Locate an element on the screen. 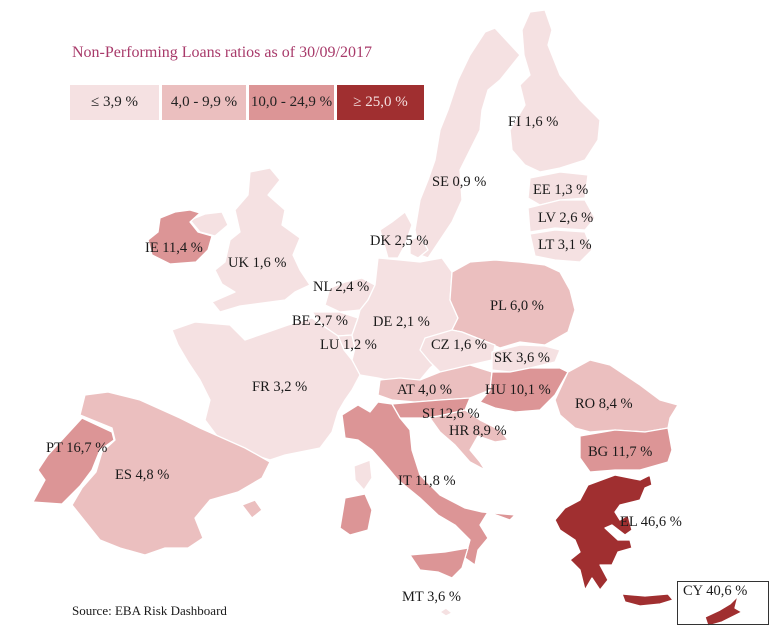 The height and width of the screenshot is (637, 780). label-el: EL 46,6 % is located at coordinates (651, 522).